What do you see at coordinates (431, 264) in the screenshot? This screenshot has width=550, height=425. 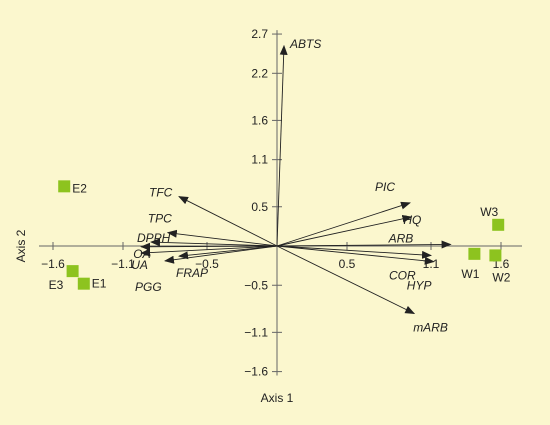 I see `x-tick-label: 1.1` at bounding box center [431, 264].